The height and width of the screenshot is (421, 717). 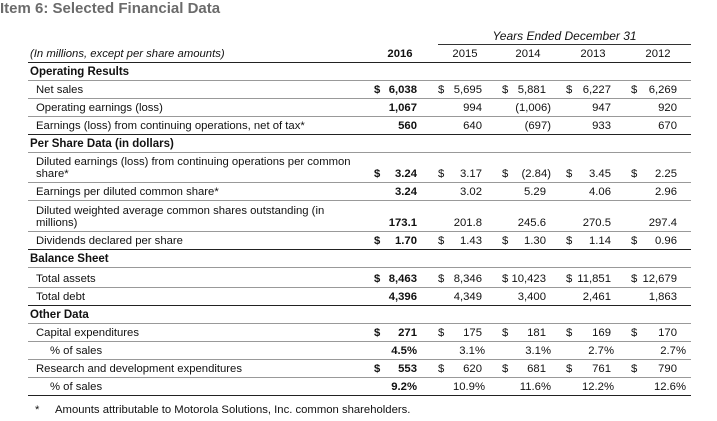 I want to click on value-2014: (697), so click(x=537, y=126).